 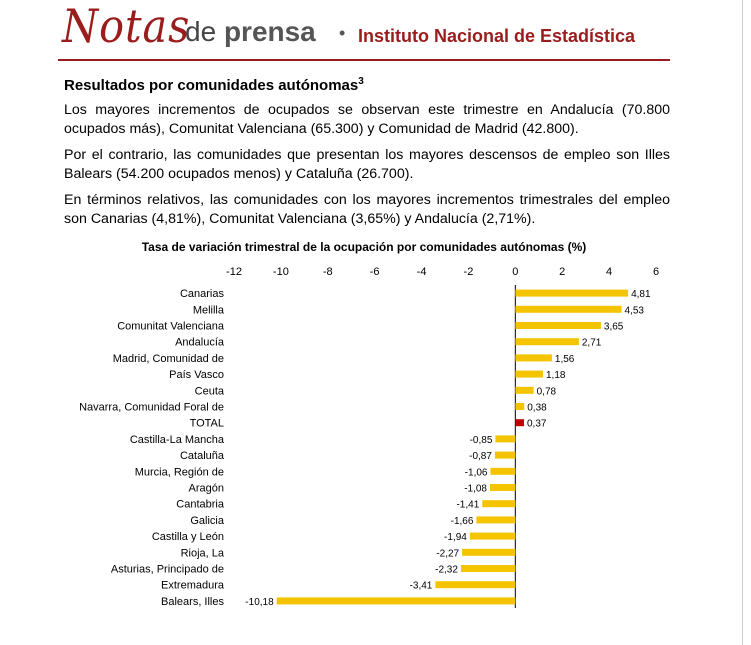 I want to click on category-label: Navarra, Comunidad Foral de, so click(x=151, y=408).